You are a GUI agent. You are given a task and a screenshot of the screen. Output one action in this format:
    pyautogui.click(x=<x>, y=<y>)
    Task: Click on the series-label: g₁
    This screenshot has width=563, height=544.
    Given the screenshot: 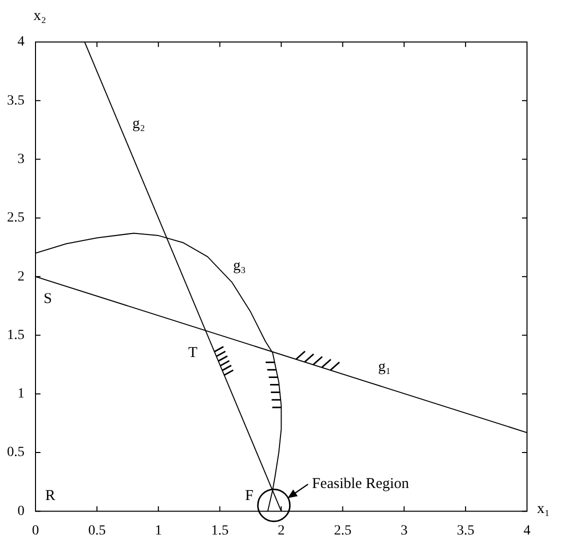 What is the action you would take?
    pyautogui.click(x=384, y=366)
    